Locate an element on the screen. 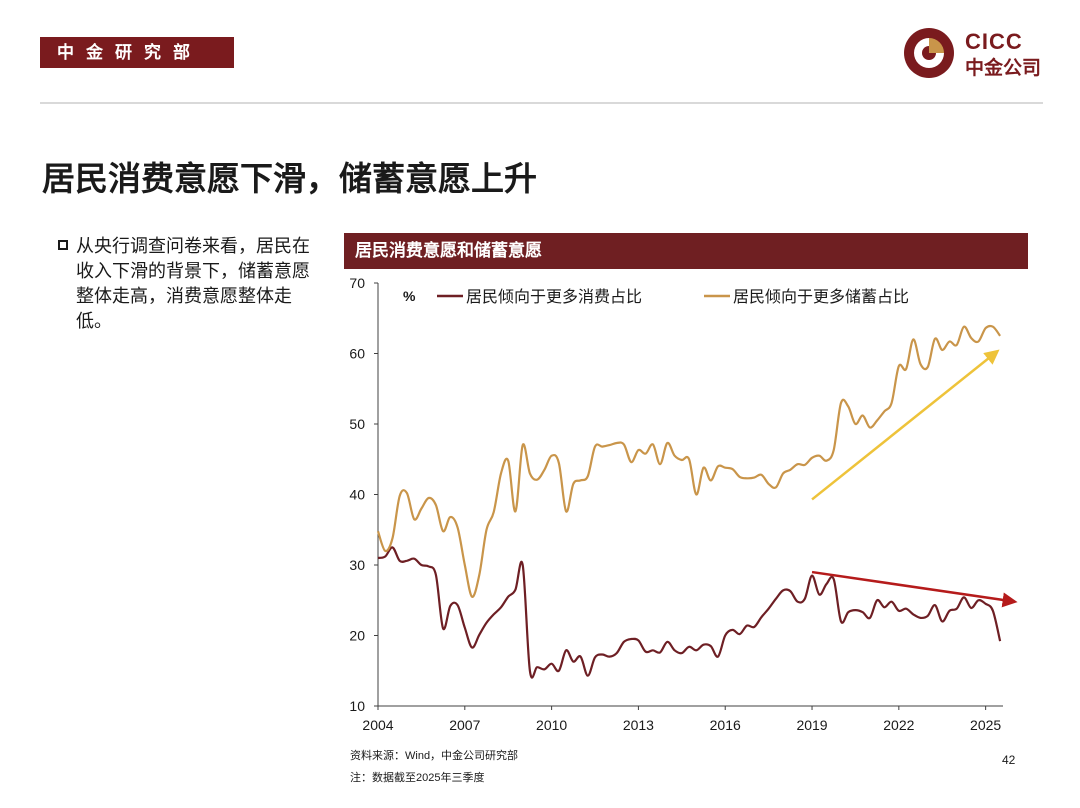 This screenshot has height=808, width=1080. trend-arrow-up is located at coordinates (905, 425).